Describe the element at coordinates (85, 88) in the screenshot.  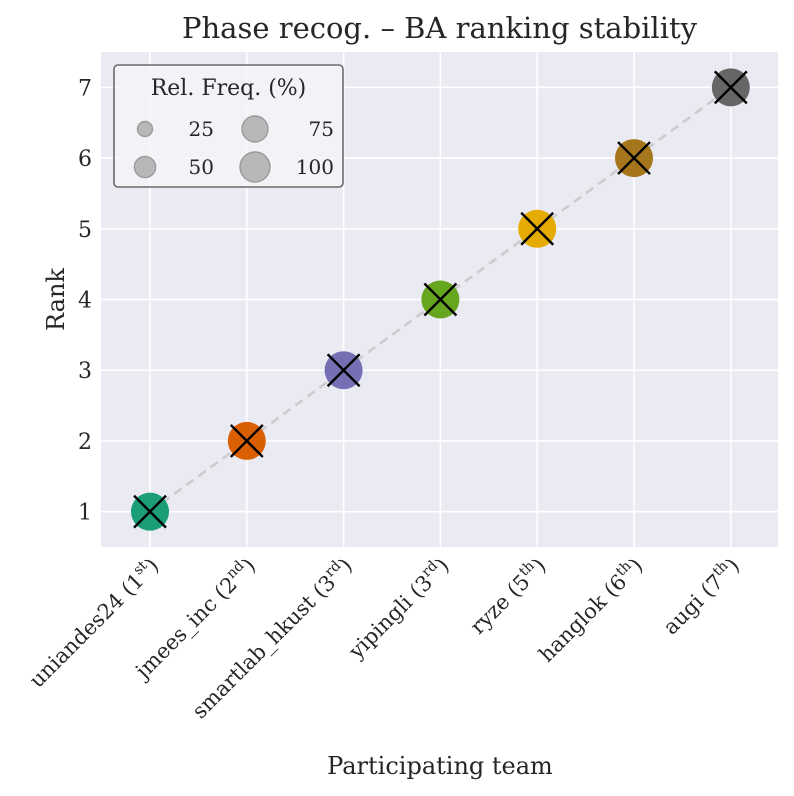
I see `y-tick-label: 7` at that location.